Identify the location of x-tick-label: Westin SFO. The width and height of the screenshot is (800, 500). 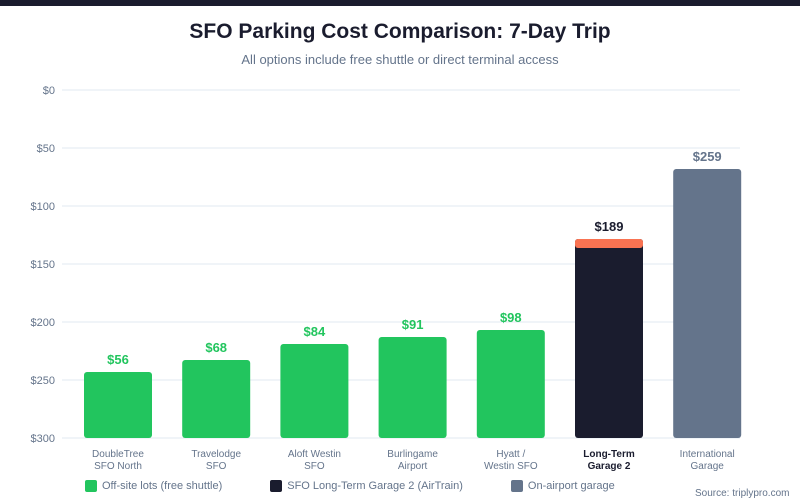
(511, 466).